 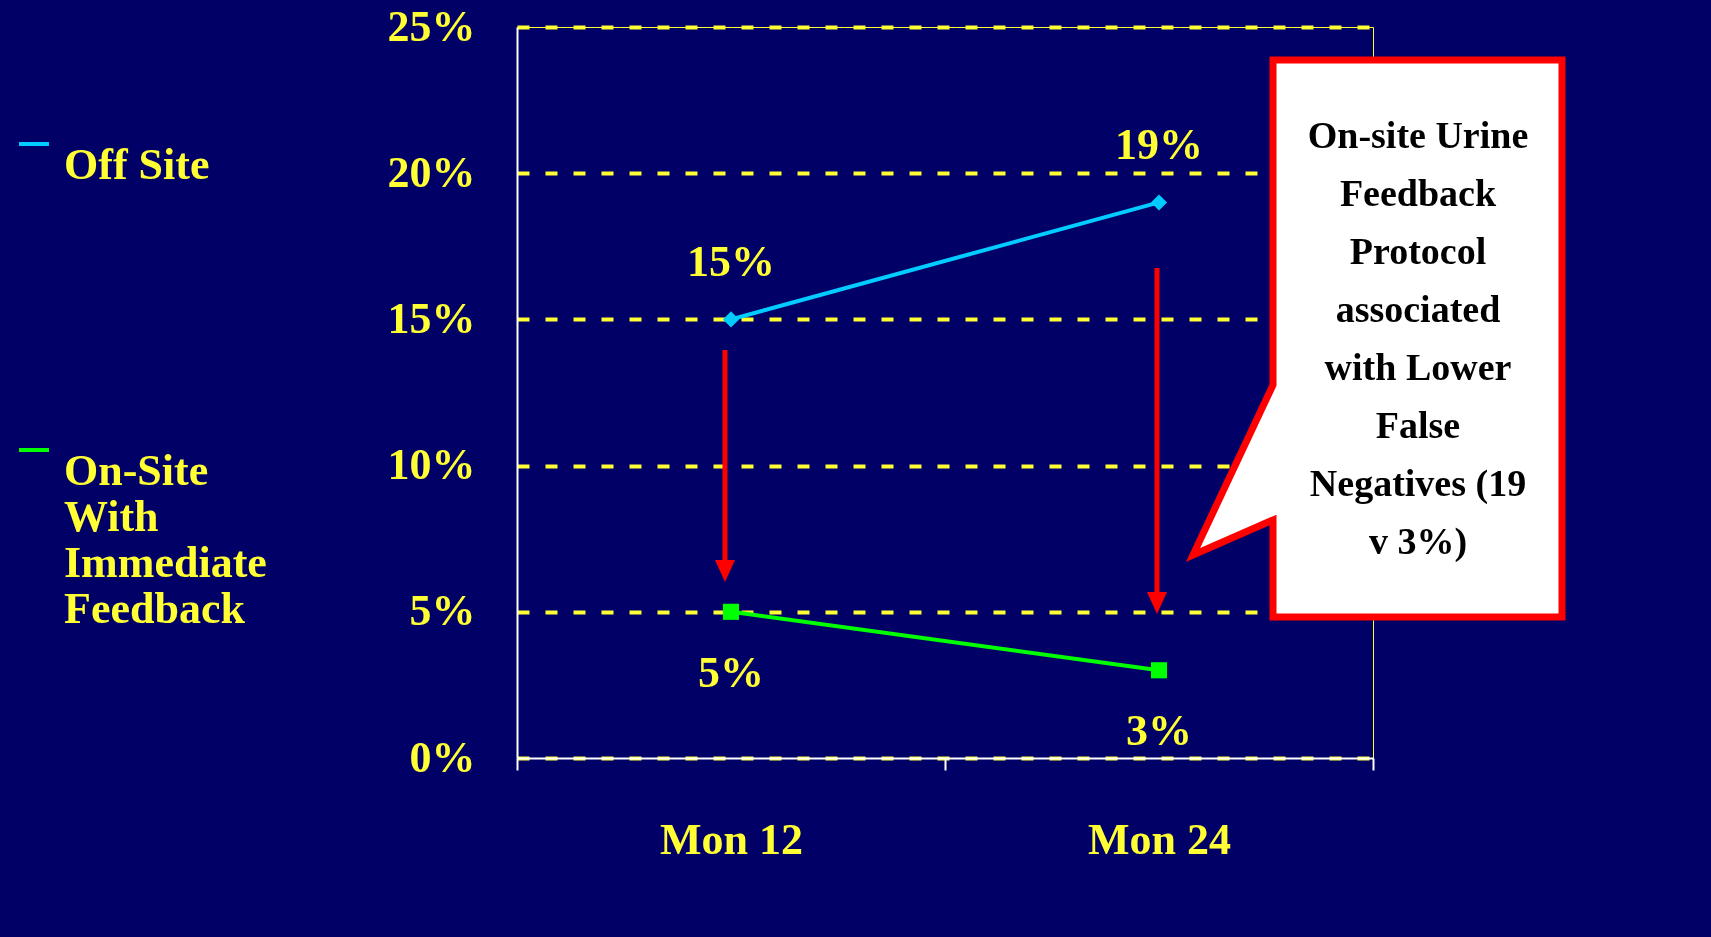 What do you see at coordinates (165, 539) in the screenshot?
I see `legend-label: On-Site With Immediate Feedback` at bounding box center [165, 539].